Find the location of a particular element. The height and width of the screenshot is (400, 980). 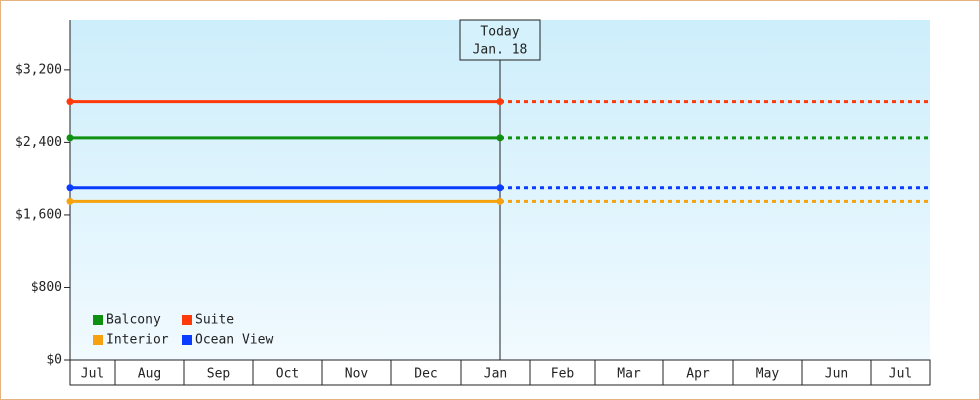

y-tick-label: $3,200 is located at coordinates (38, 69).